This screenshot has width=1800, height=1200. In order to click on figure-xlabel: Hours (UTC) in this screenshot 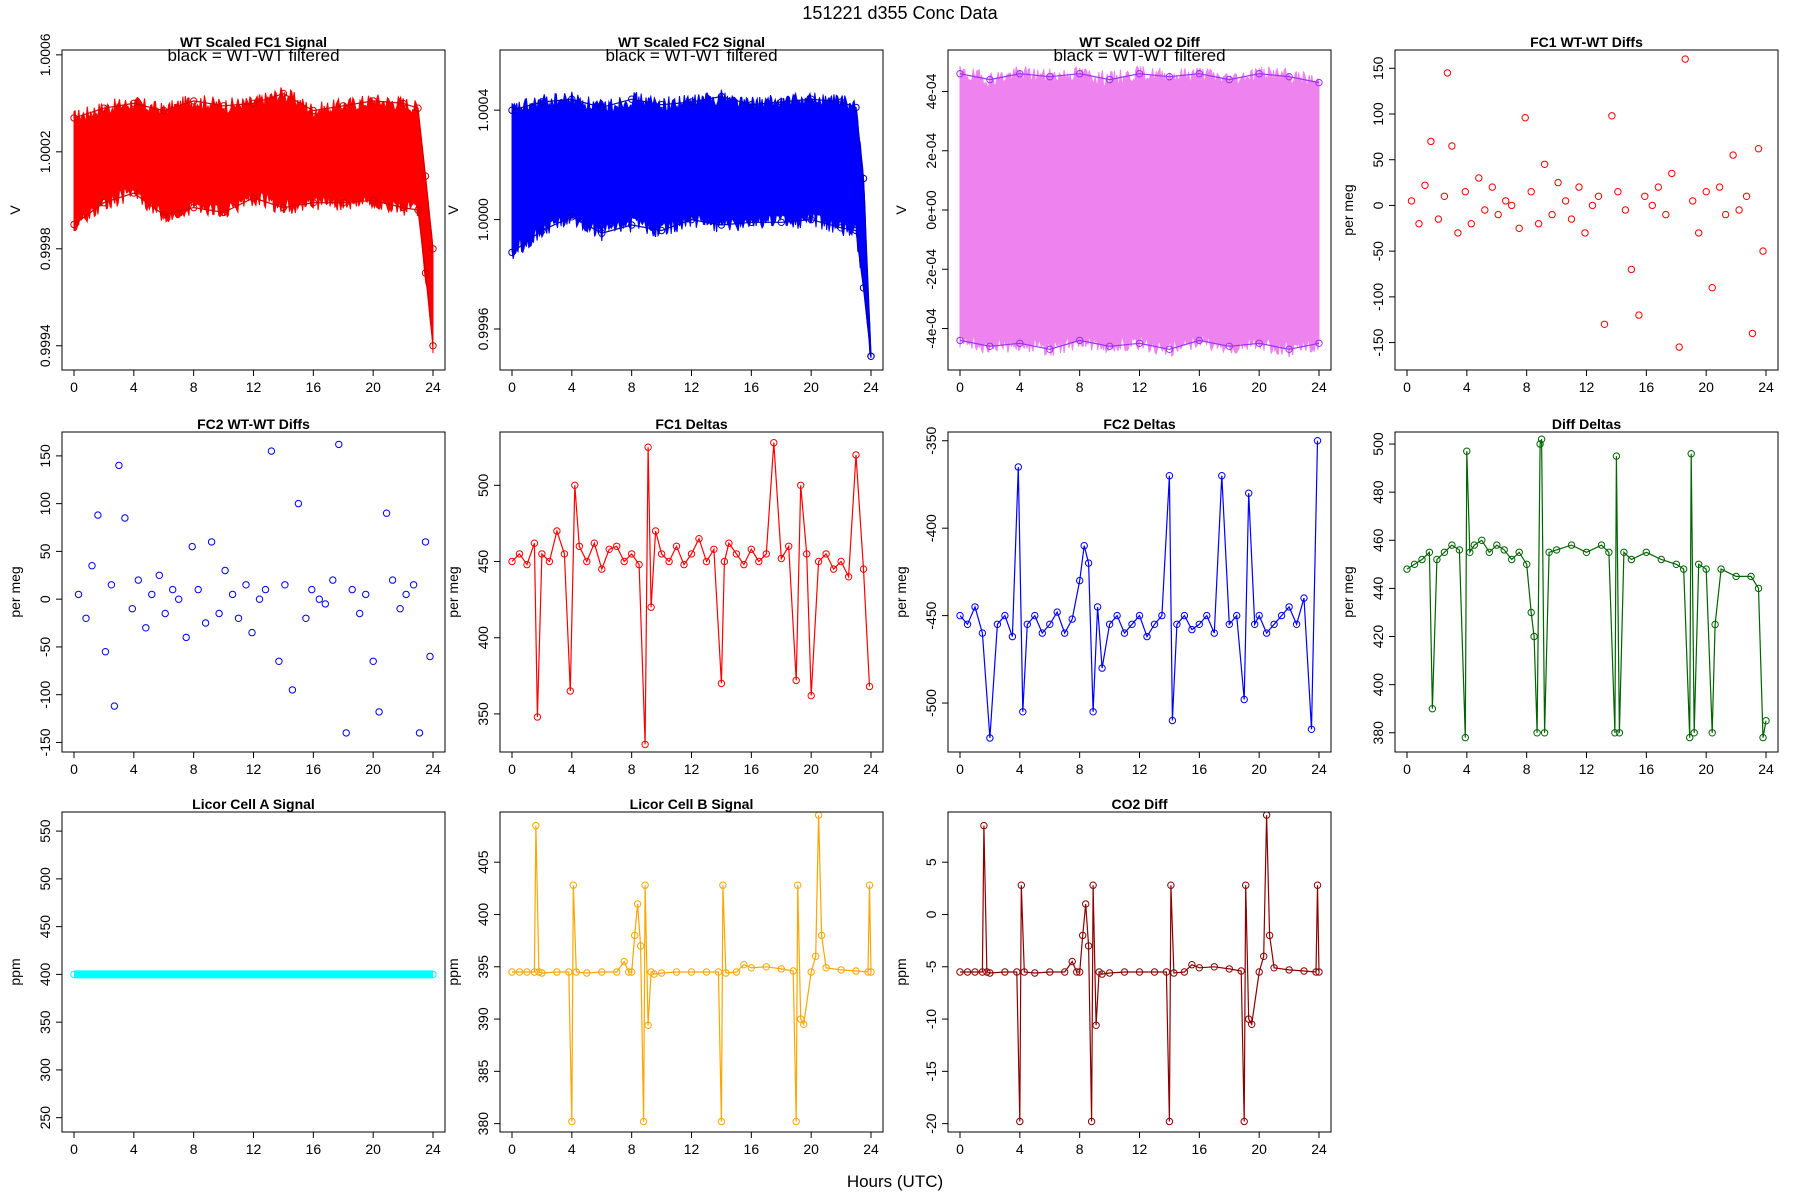, I will do `click(895, 1181)`.